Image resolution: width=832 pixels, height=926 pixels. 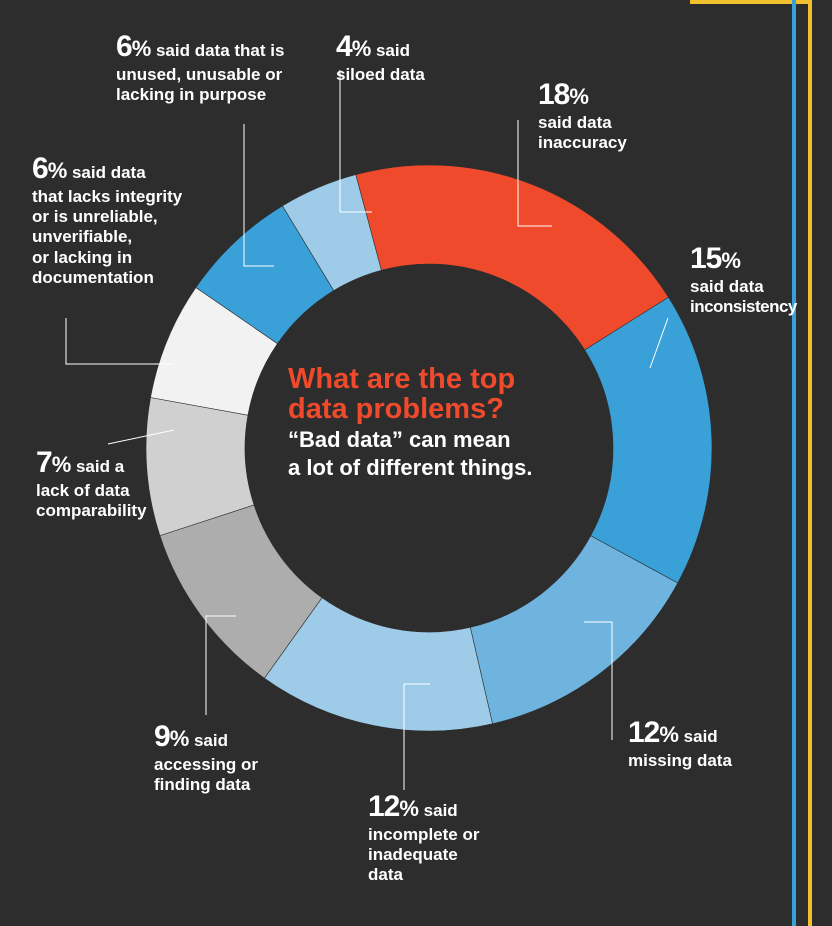 What do you see at coordinates (384, 806) in the screenshot?
I see `value-incomplete: 12` at bounding box center [384, 806].